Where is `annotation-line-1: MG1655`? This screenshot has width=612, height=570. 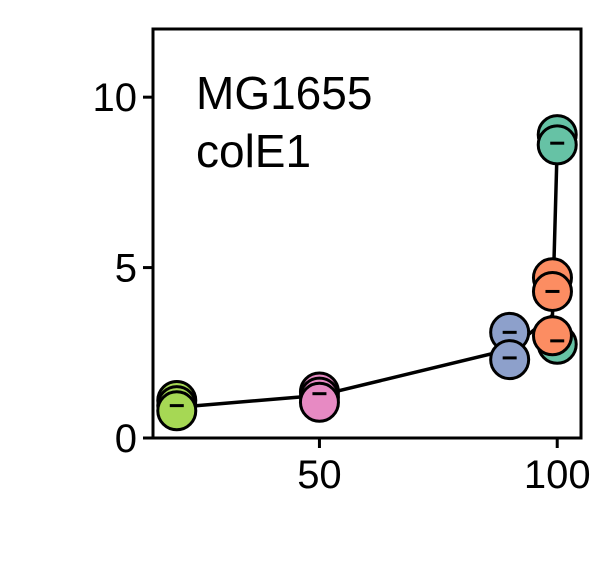
annotation-line-1: MG1655 is located at coordinates (284, 93).